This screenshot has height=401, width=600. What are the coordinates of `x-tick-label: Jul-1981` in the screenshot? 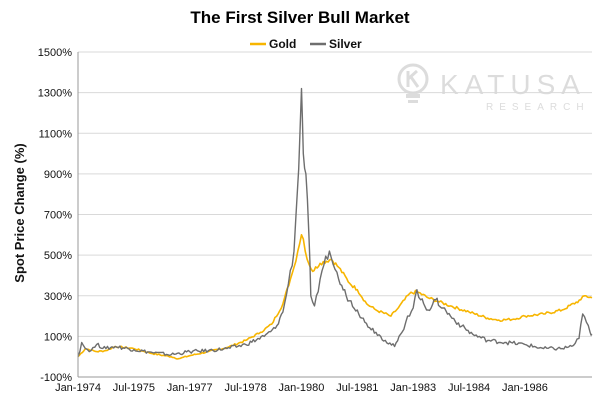 It's located at (357, 388).